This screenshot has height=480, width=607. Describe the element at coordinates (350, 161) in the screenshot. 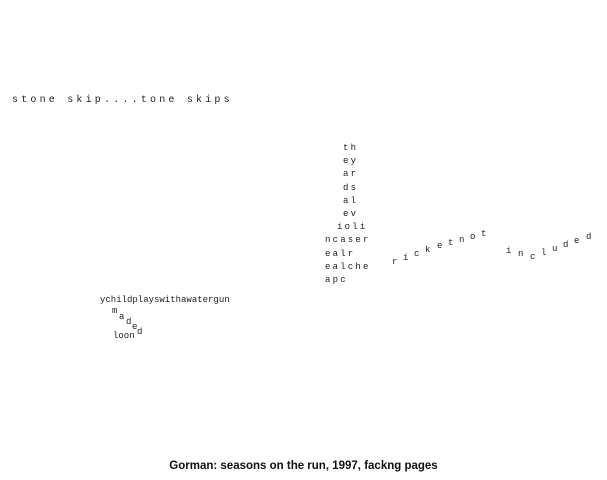

I see `grid-row: ey` at that location.